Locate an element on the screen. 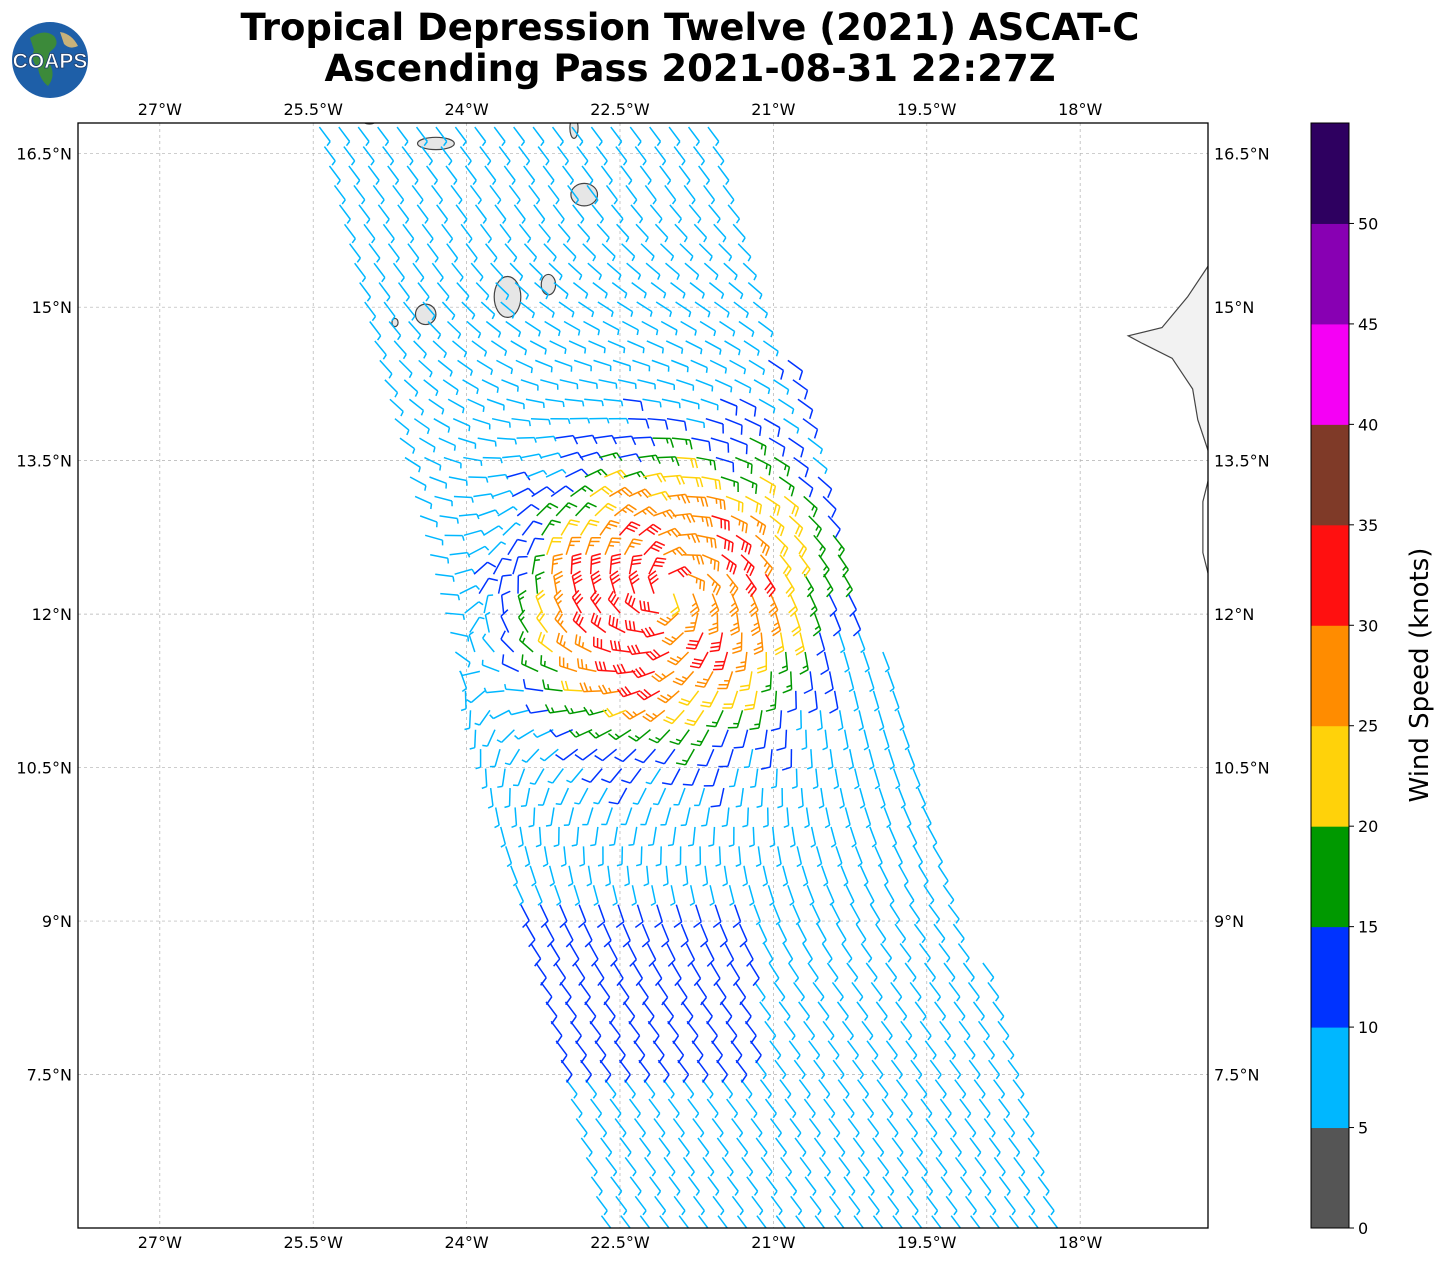  island-brava is located at coordinates (395, 322).